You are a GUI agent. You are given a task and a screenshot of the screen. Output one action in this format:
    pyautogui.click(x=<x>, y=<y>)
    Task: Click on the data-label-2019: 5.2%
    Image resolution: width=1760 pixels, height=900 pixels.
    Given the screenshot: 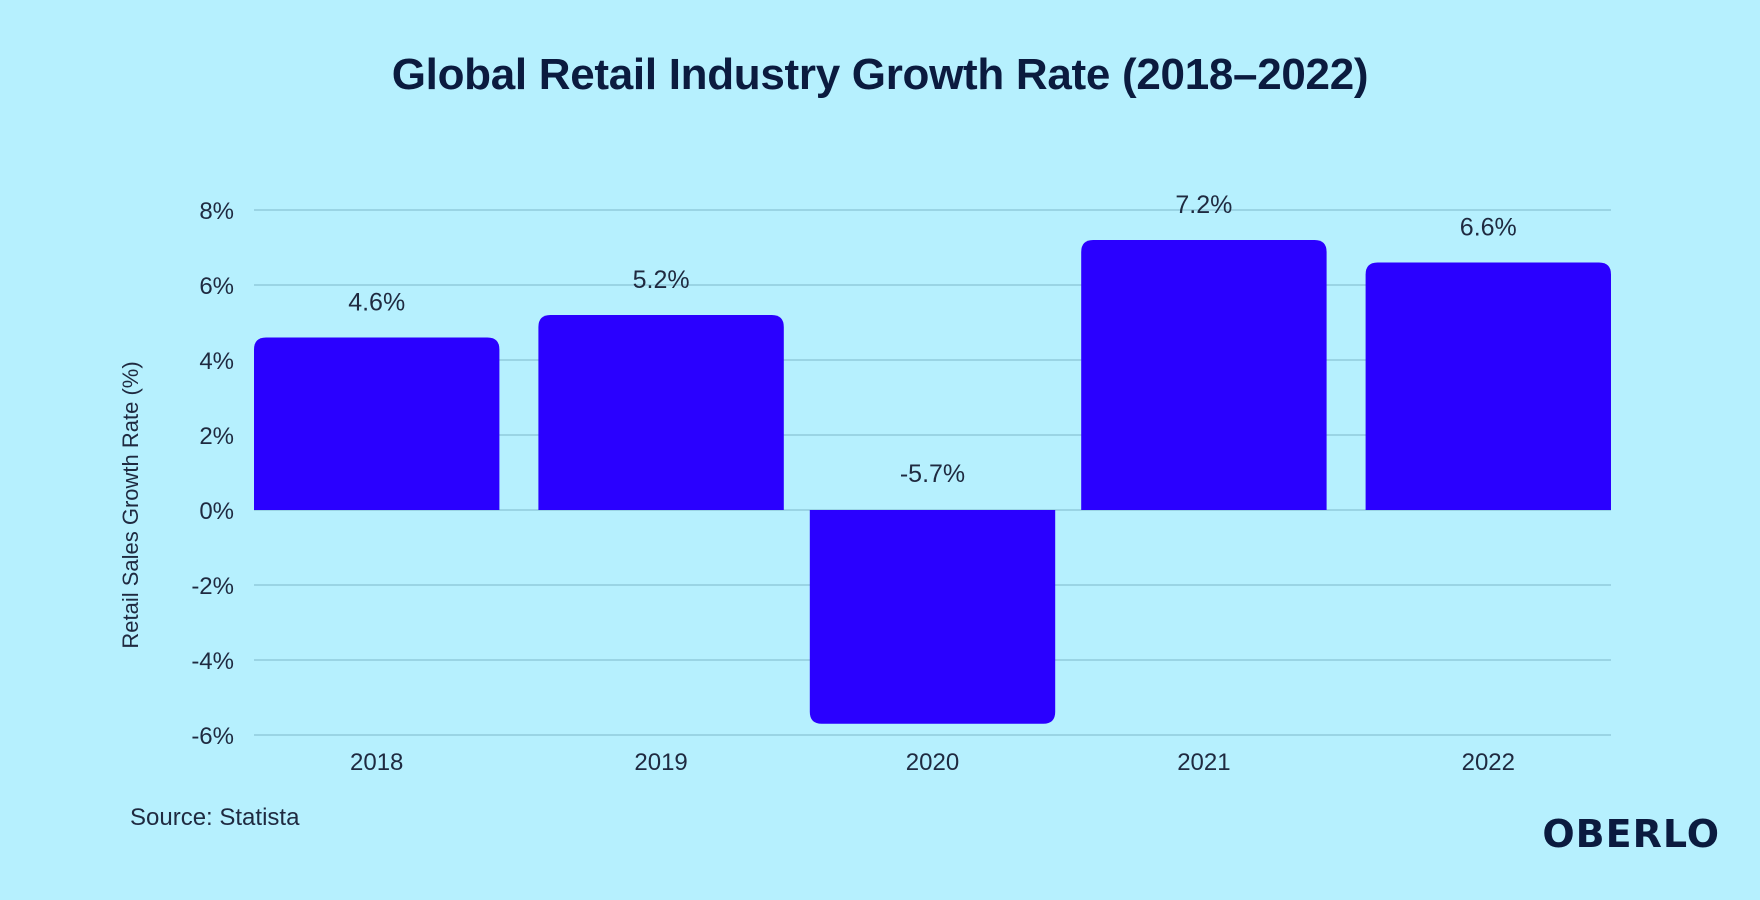 What is the action you would take?
    pyautogui.click(x=661, y=280)
    